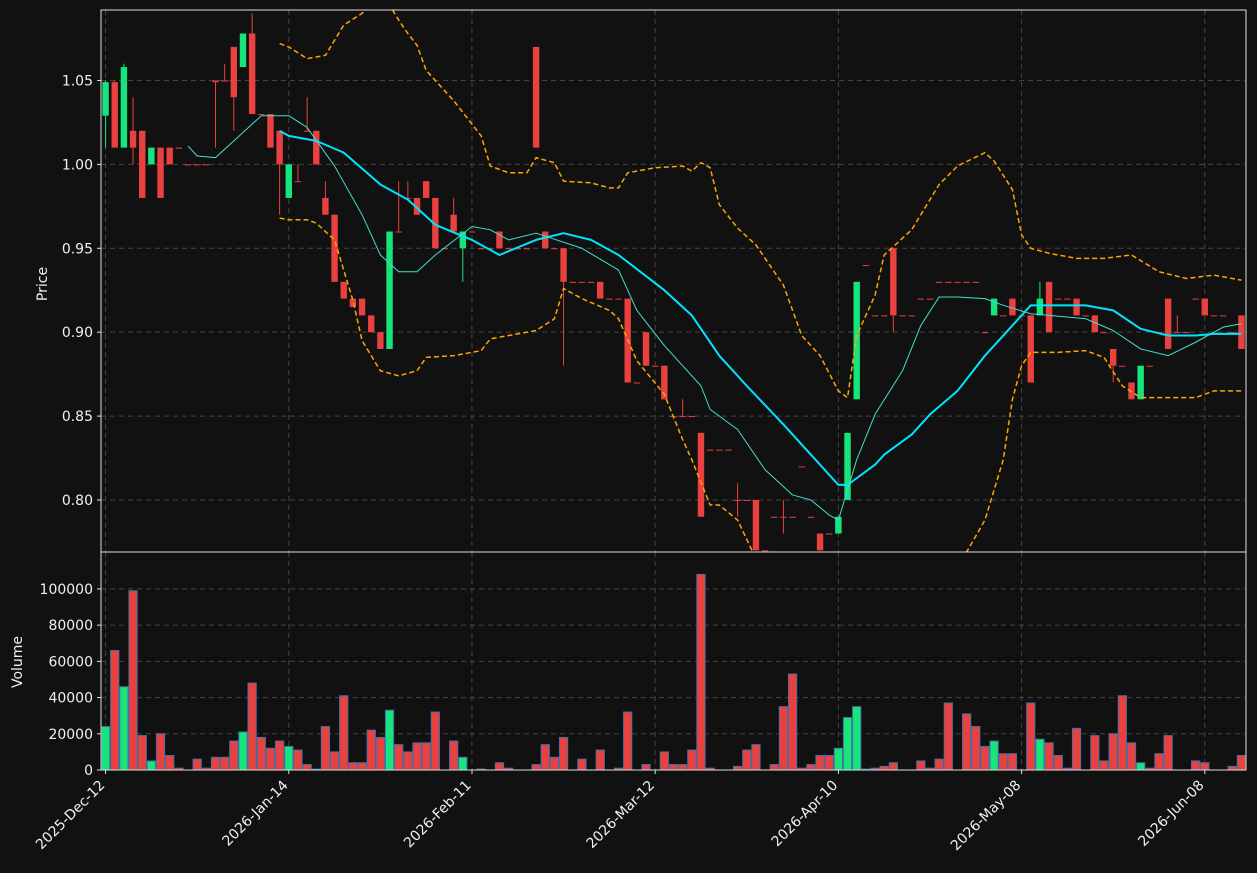 The width and height of the screenshot is (1257, 873). Describe the element at coordinates (88, 771) in the screenshot. I see `volume-tick-label: 0` at that location.